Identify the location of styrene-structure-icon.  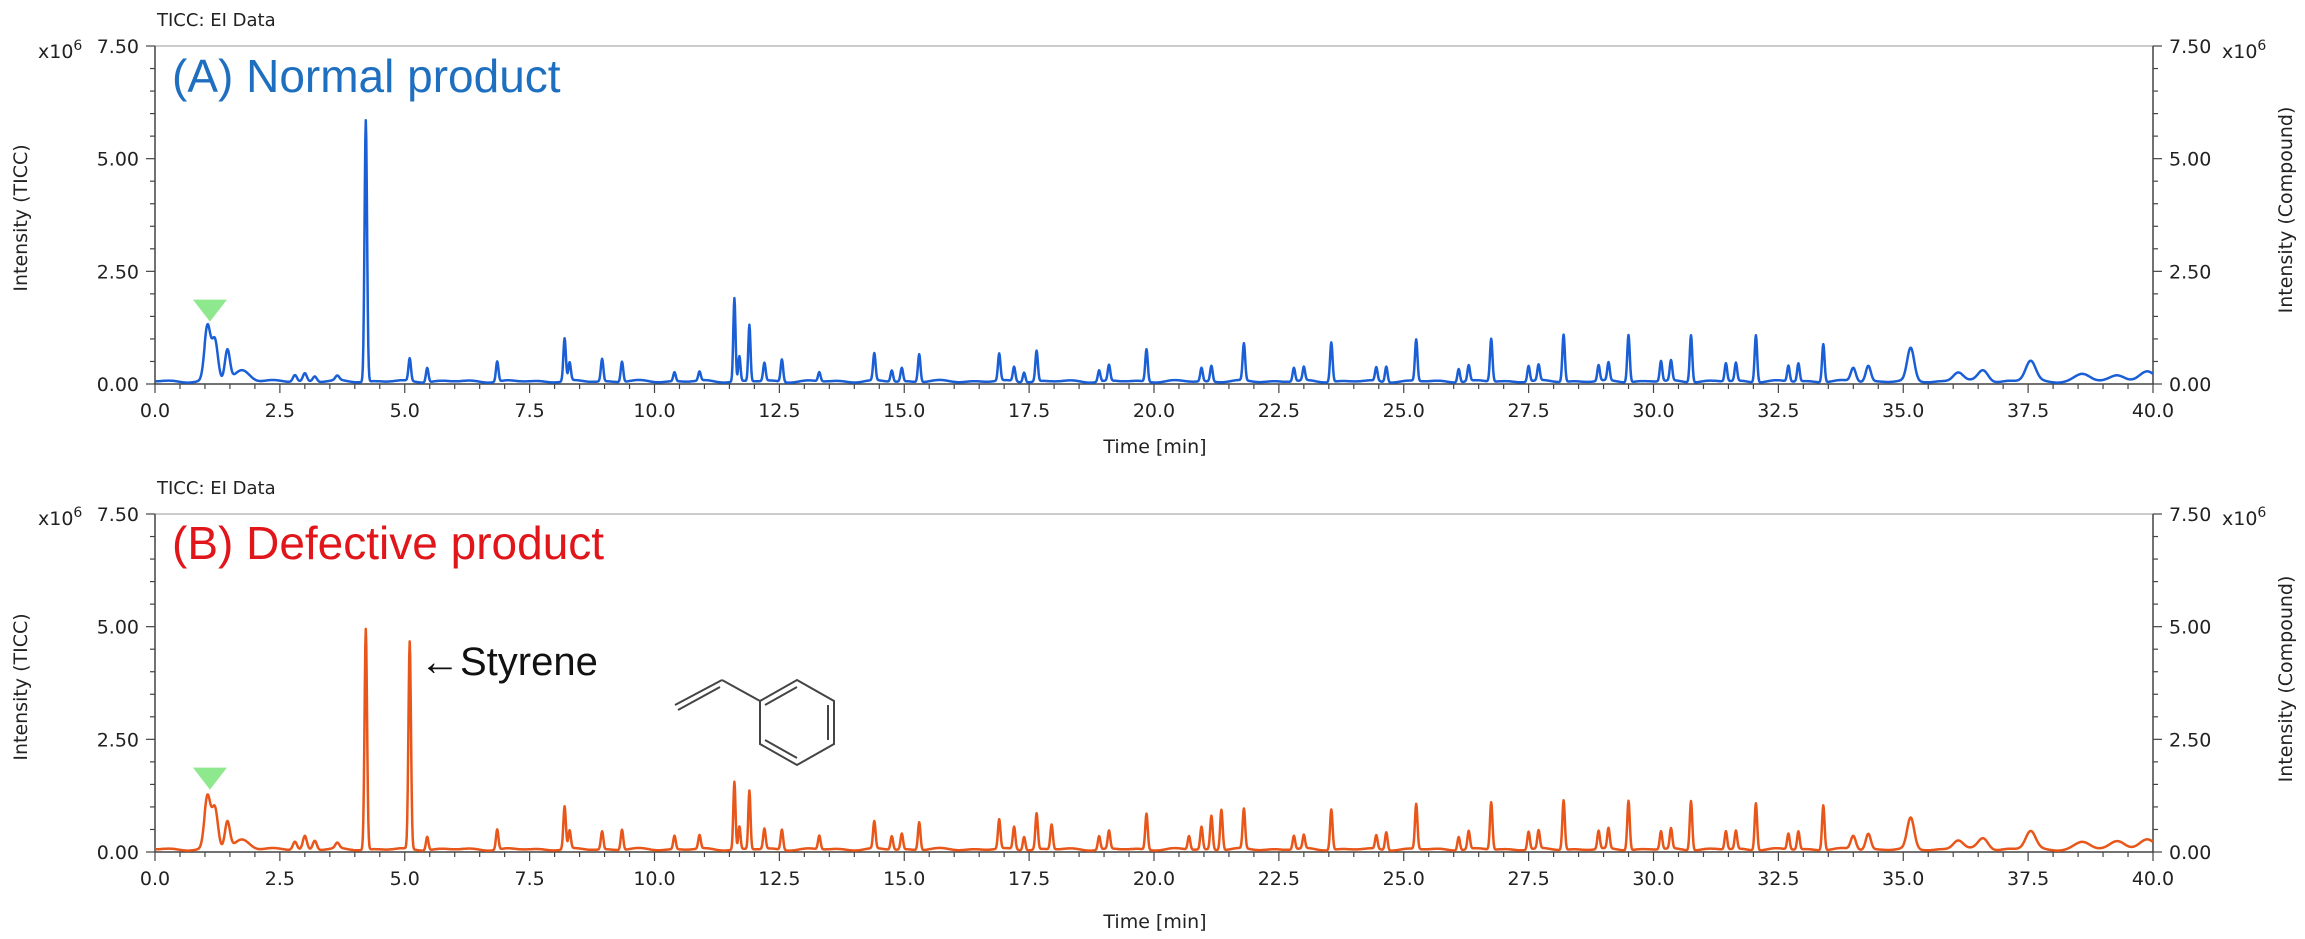
(754, 722).